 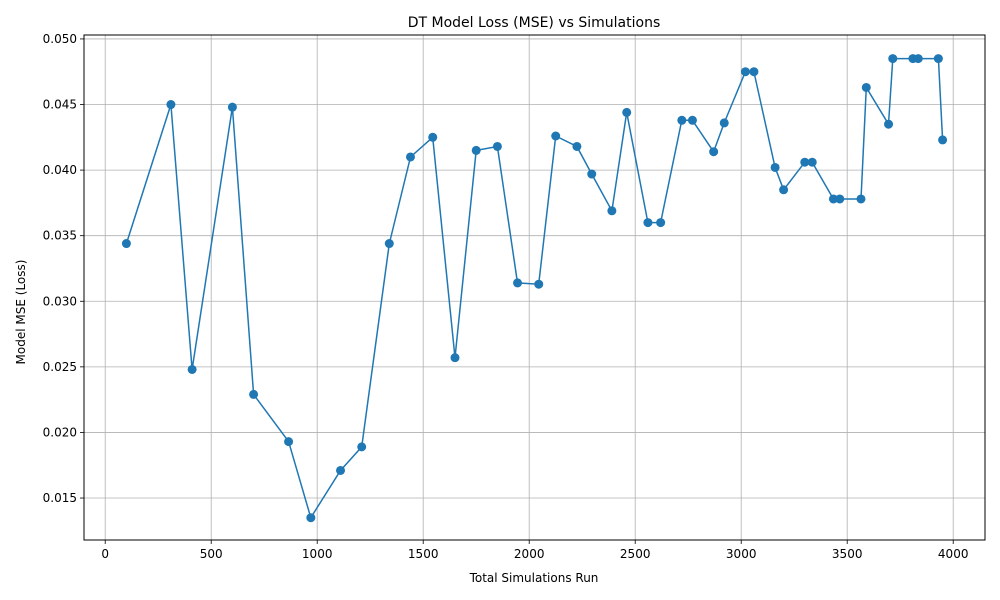 I want to click on y-tick-label: 0.030, so click(x=60, y=301).